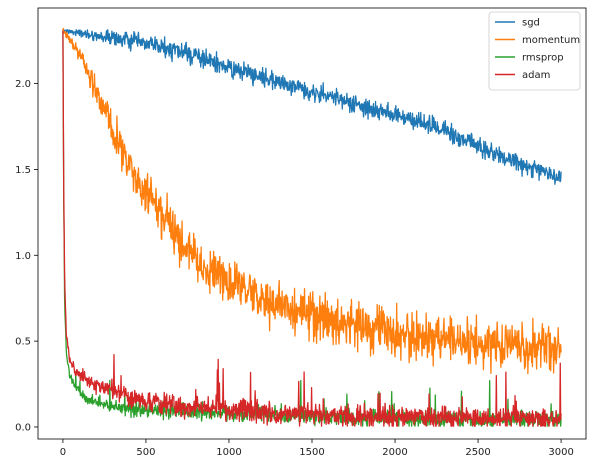 Image resolution: width=595 pixels, height=466 pixels. I want to click on x-tick-label: 3000, so click(560, 452).